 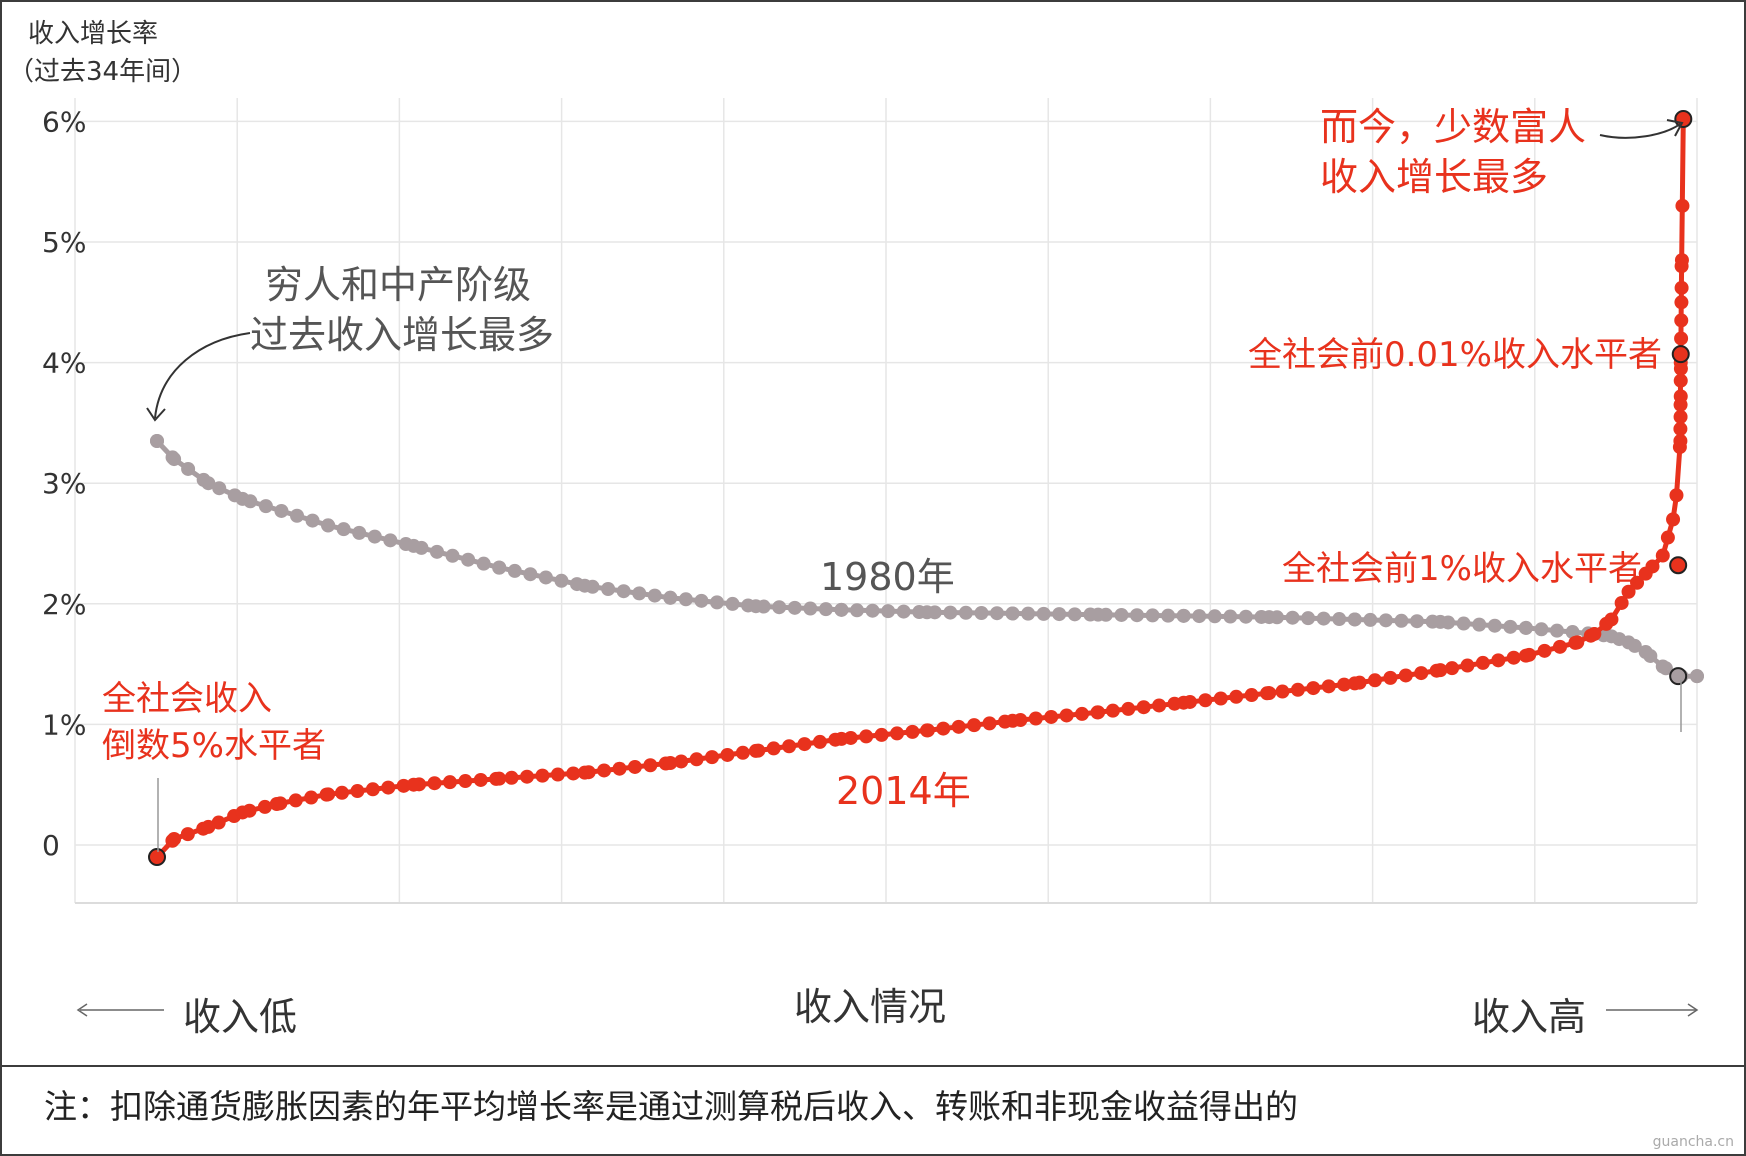 I want to click on series-label-2014: 2014年, so click(x=903, y=791).